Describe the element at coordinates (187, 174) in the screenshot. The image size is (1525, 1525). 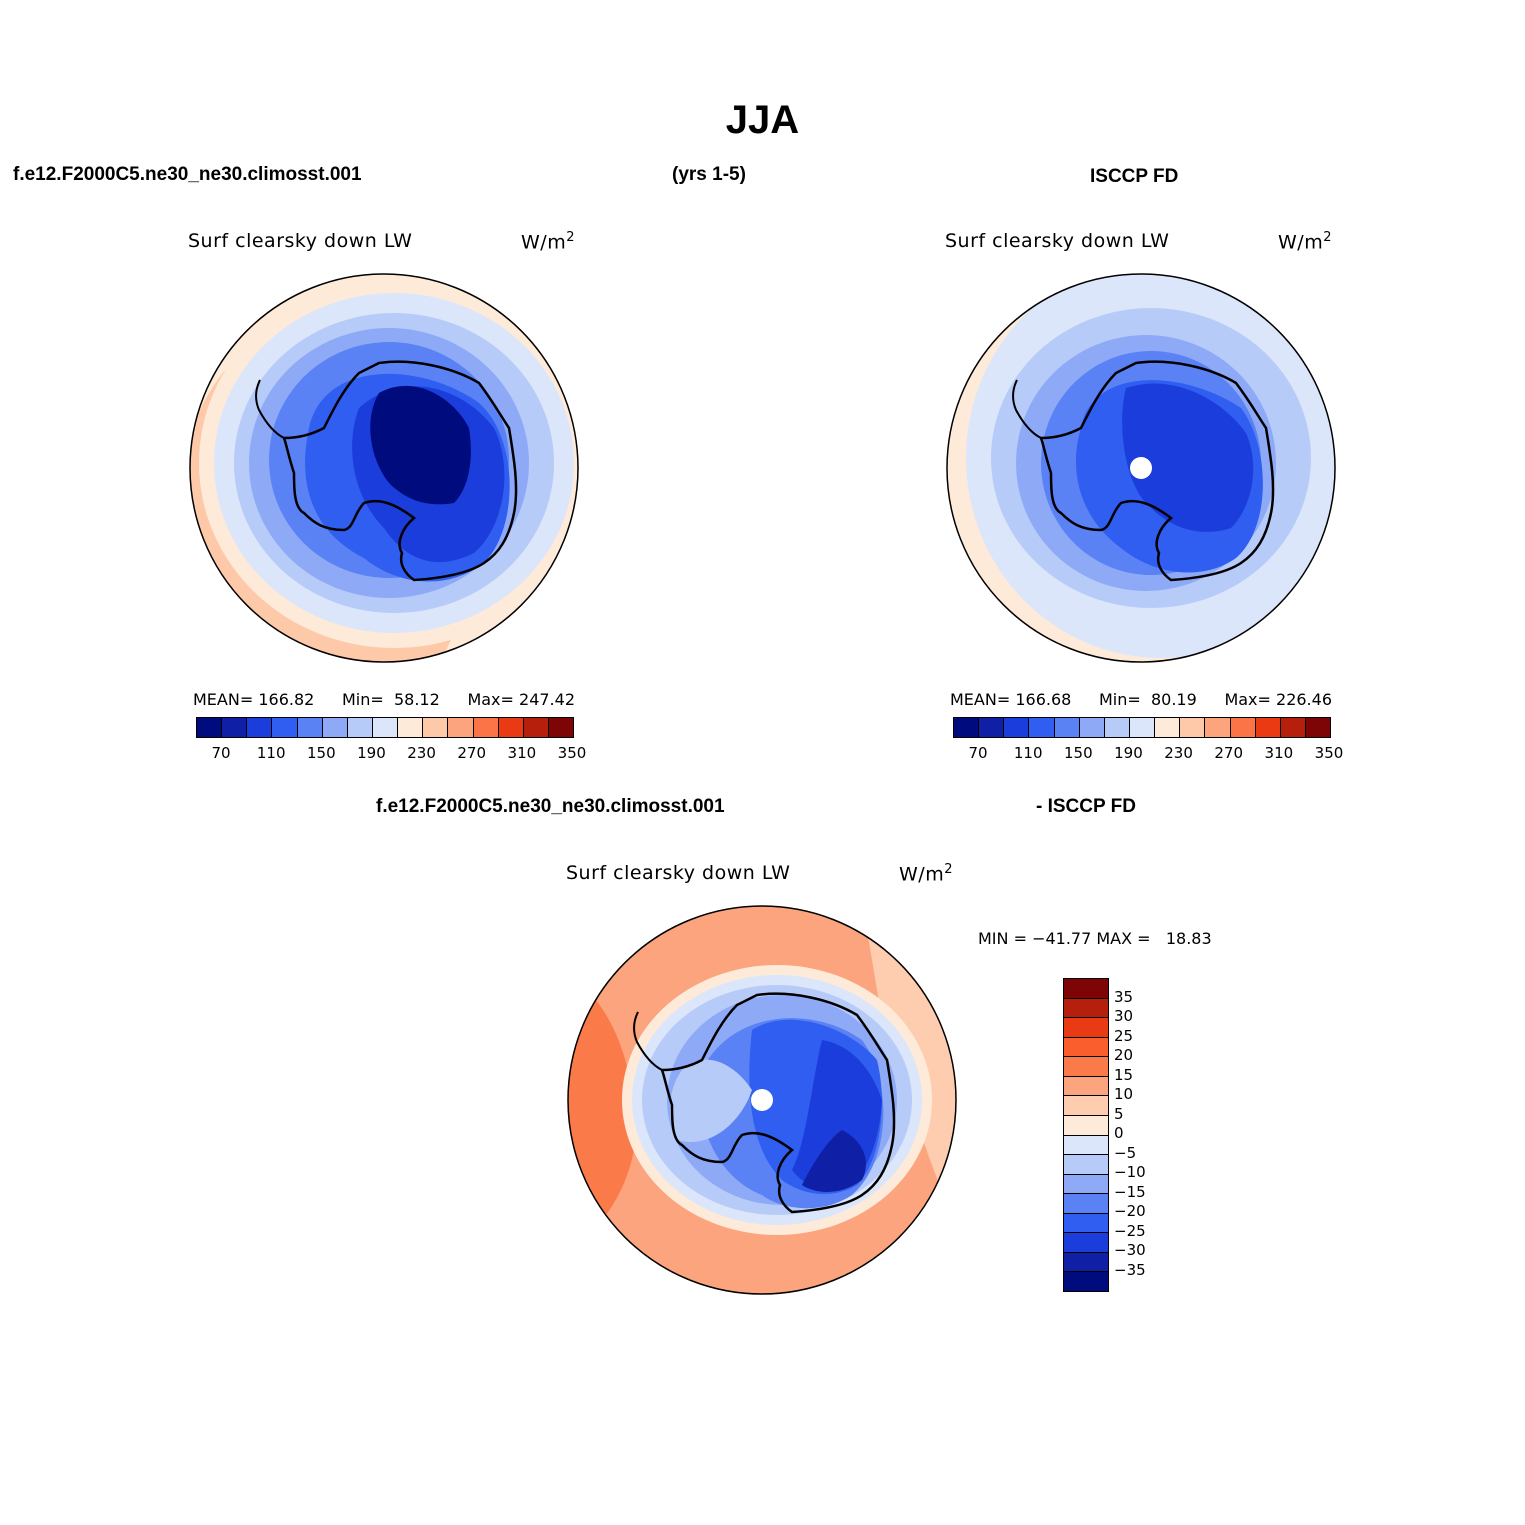
I see `case-label: f.e12.F2000C5.ne30_ne30.climosst.001` at that location.